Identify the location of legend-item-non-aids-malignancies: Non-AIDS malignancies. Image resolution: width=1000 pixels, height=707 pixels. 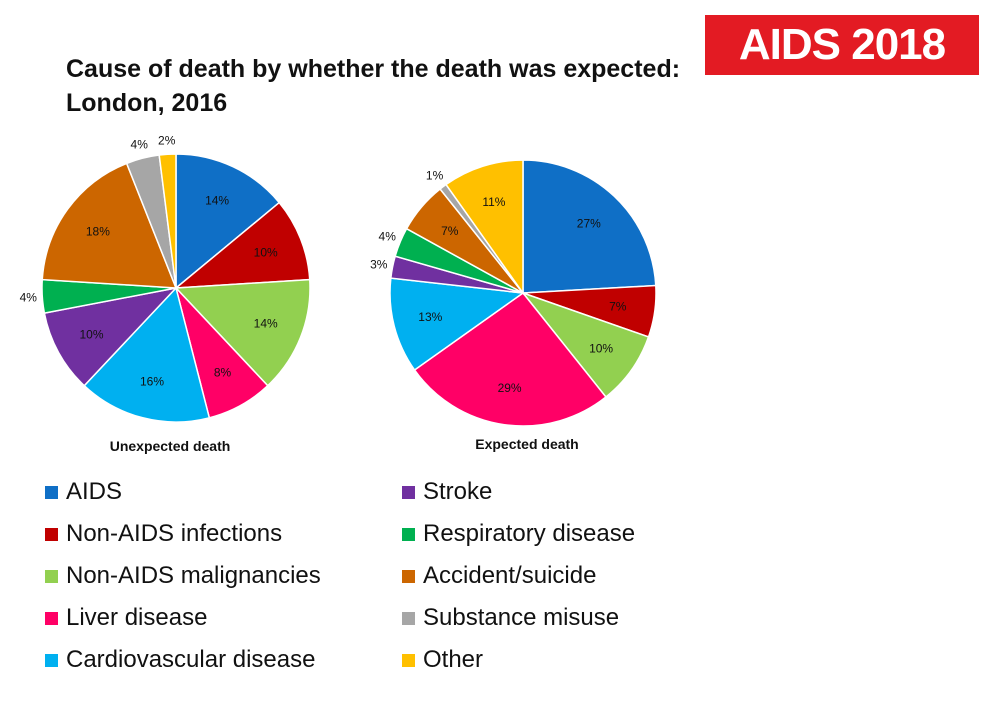
(183, 576).